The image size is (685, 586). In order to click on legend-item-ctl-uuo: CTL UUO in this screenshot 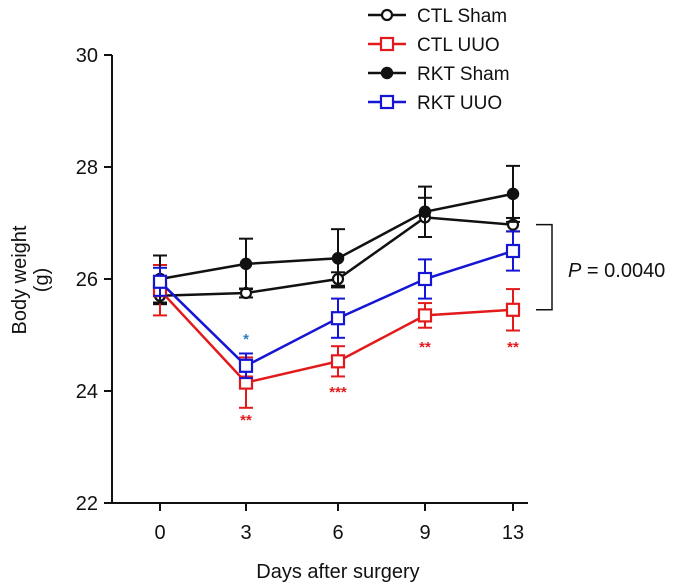, I will do `click(434, 45)`.